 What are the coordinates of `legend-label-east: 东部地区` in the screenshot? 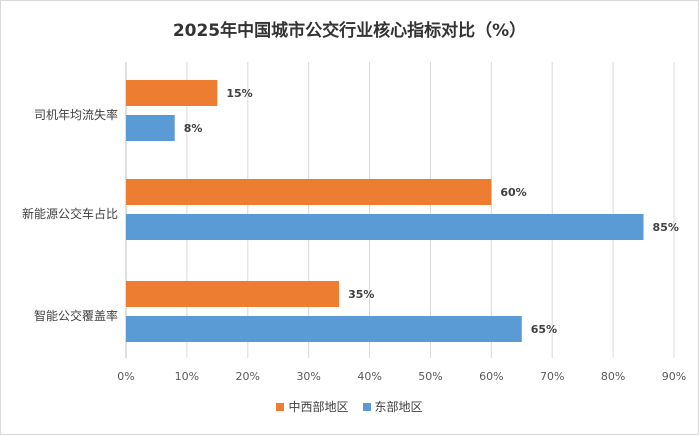 It's located at (398, 407).